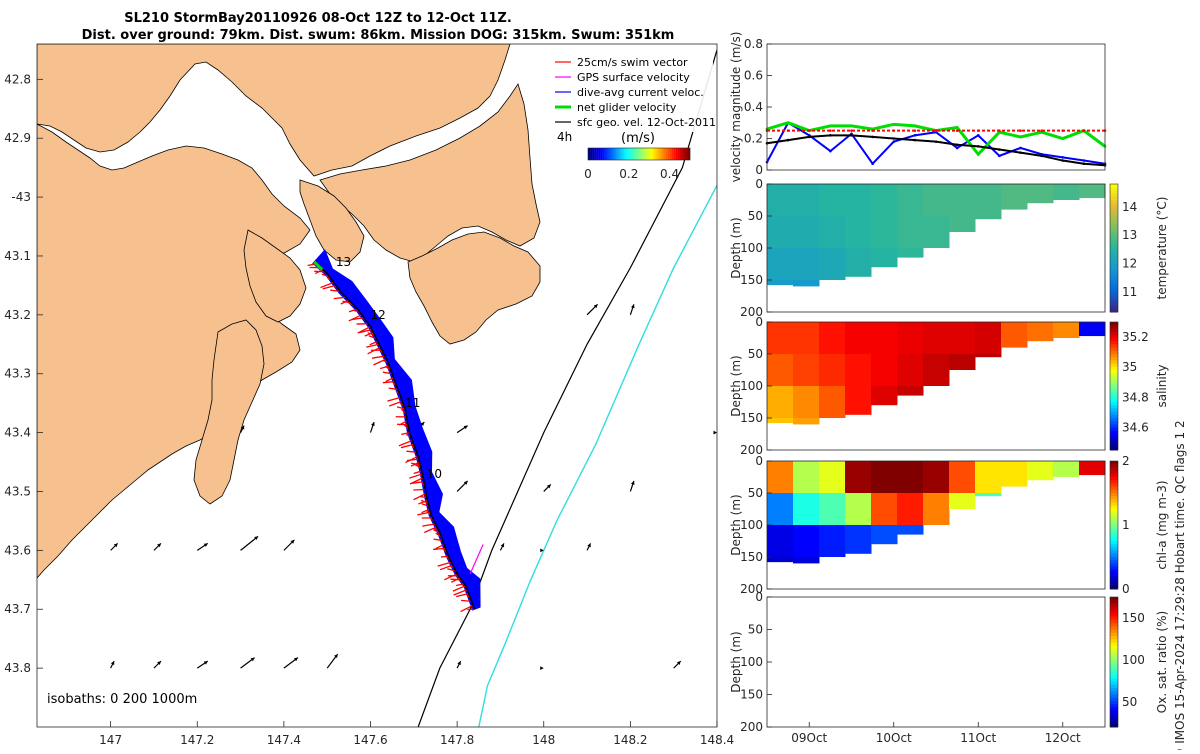  Describe the element at coordinates (17, 256) in the screenshot. I see `map-y-tick-label: 43.1` at that location.